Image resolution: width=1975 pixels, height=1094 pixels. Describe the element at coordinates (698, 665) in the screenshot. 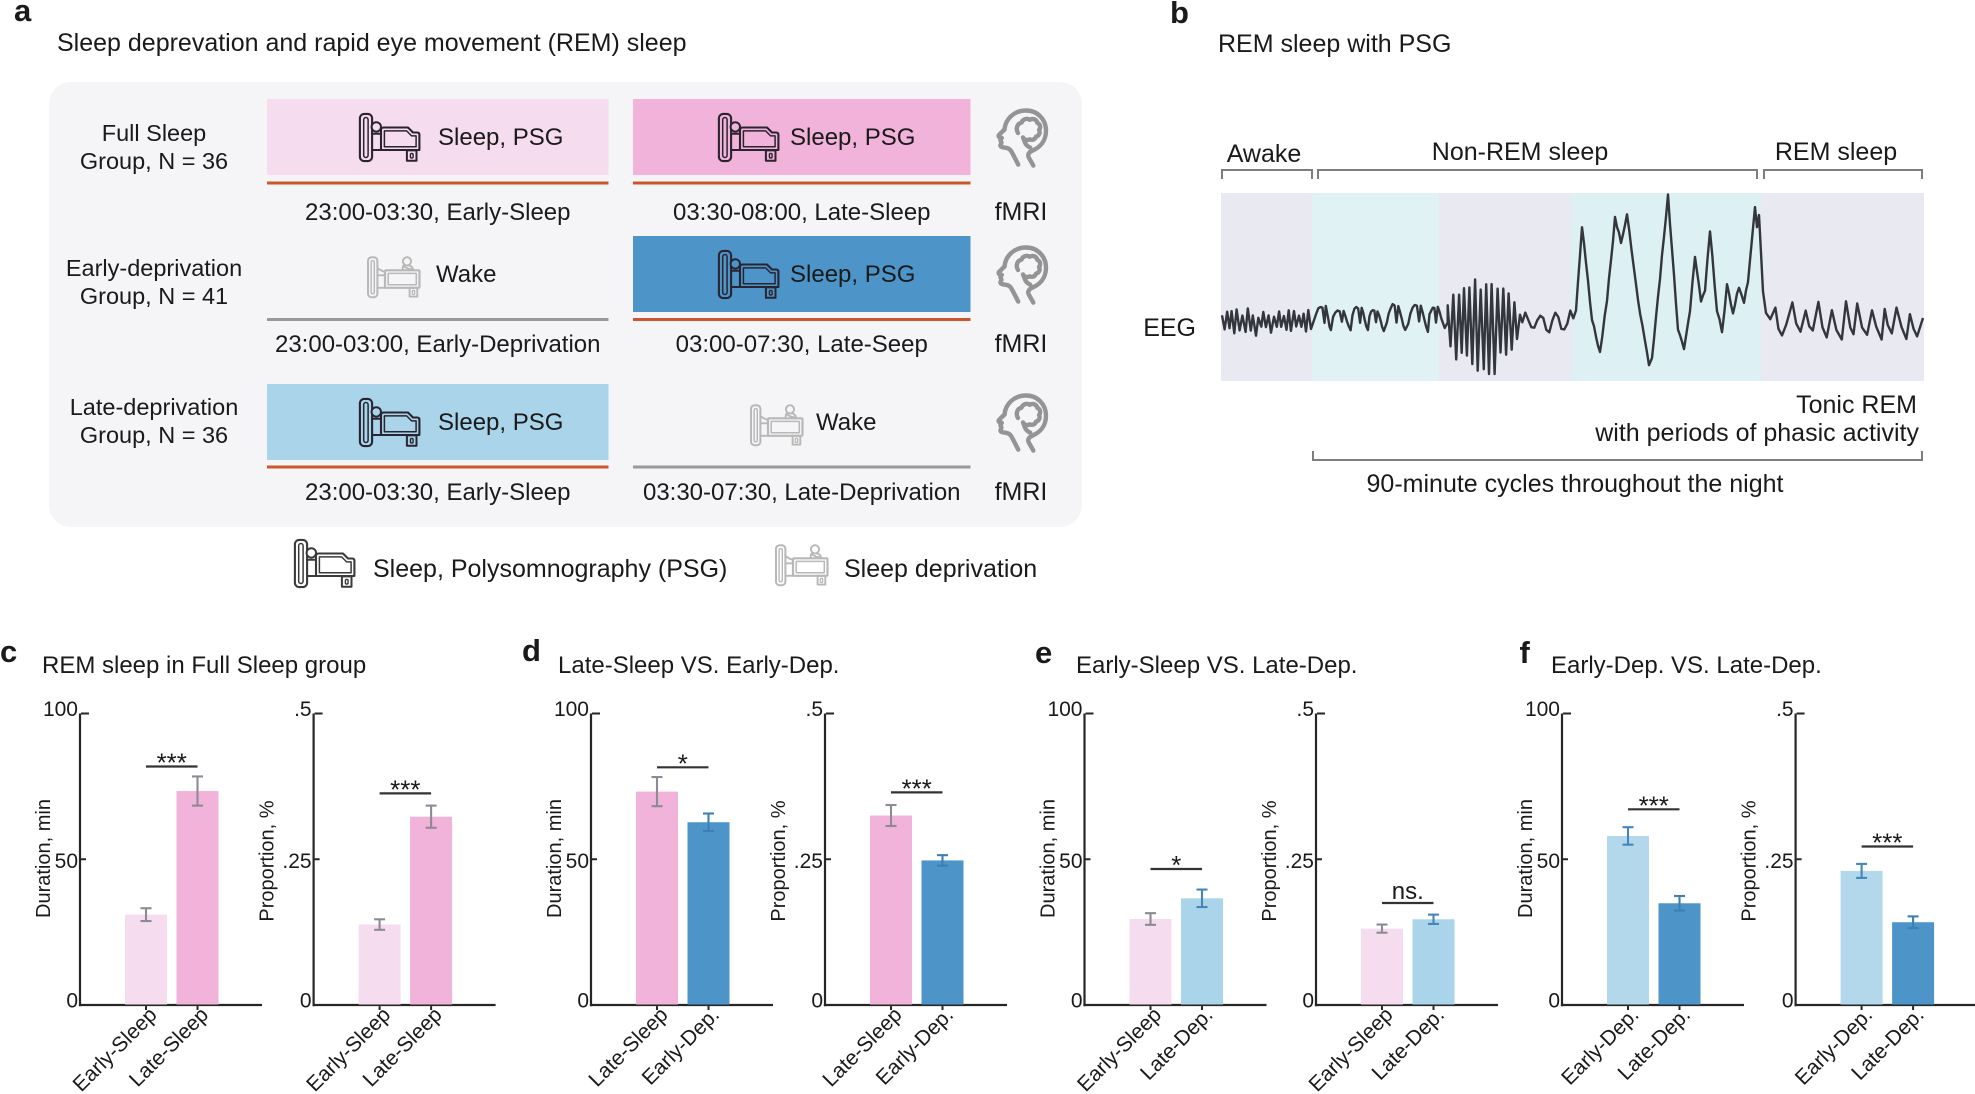

I see `svg-text: Late-Sleep VS. Early-Dep.` at that location.